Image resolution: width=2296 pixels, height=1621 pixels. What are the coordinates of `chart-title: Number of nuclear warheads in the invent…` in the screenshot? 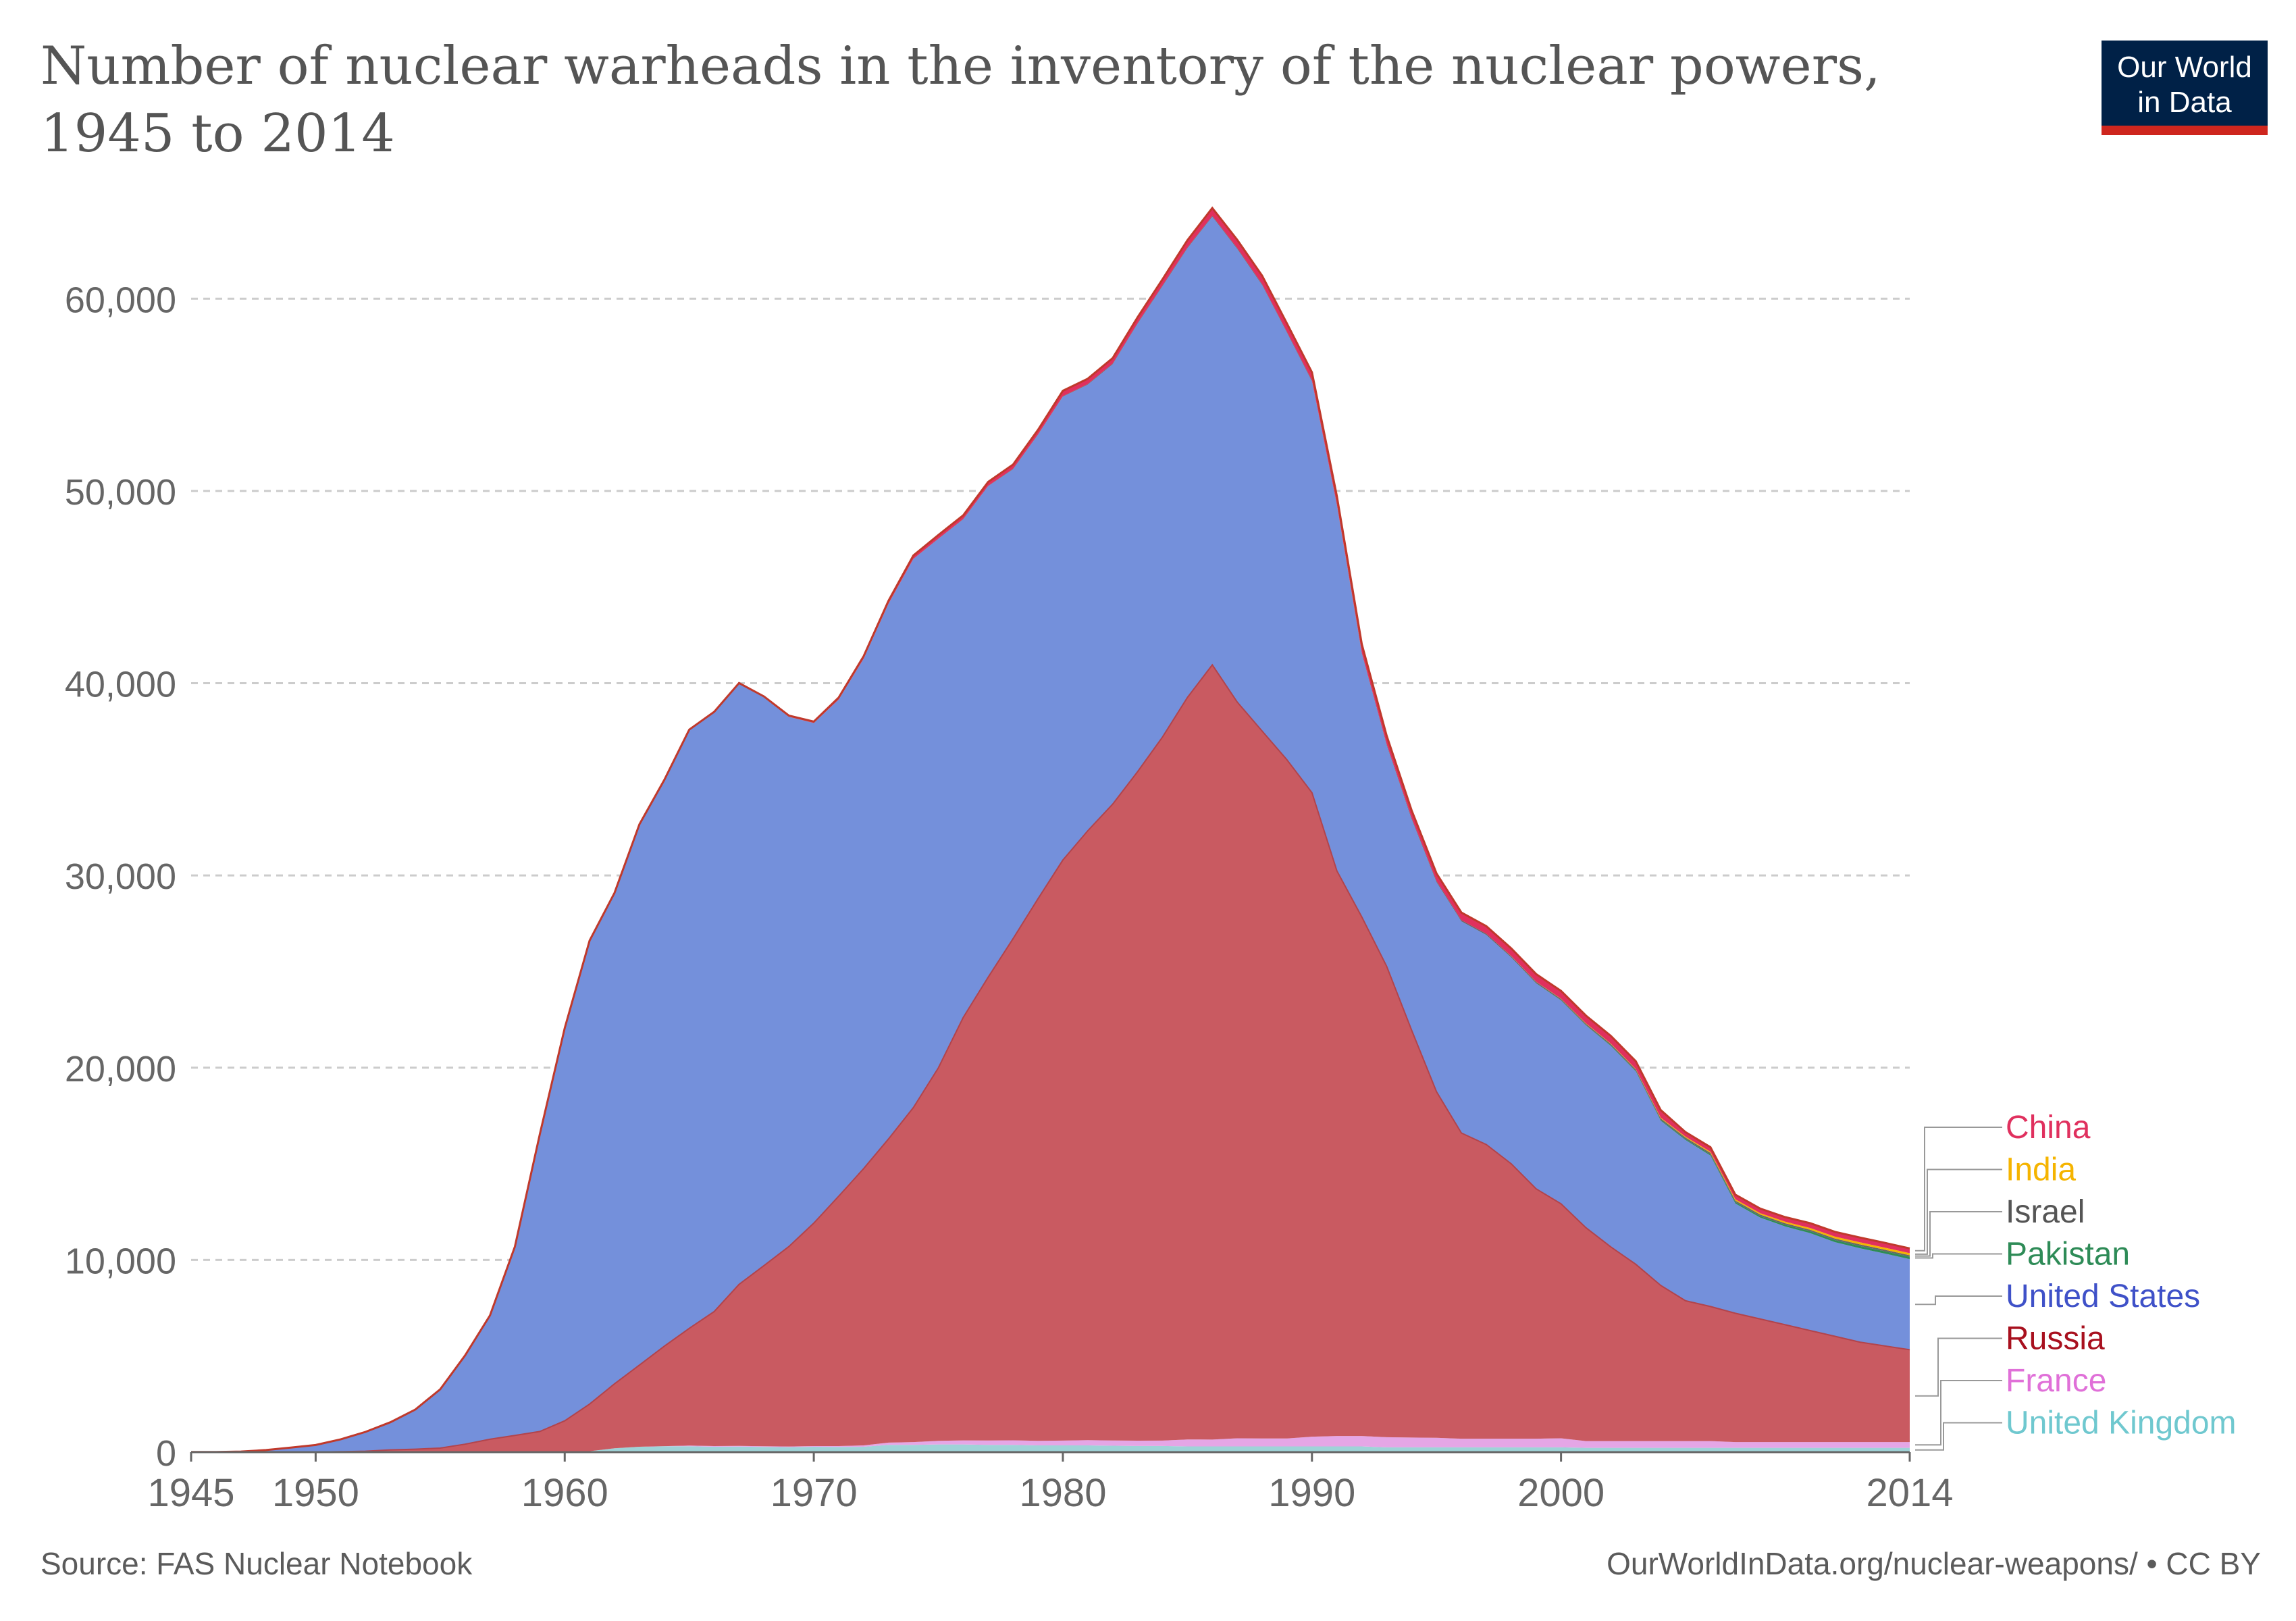 It's located at (961, 100).